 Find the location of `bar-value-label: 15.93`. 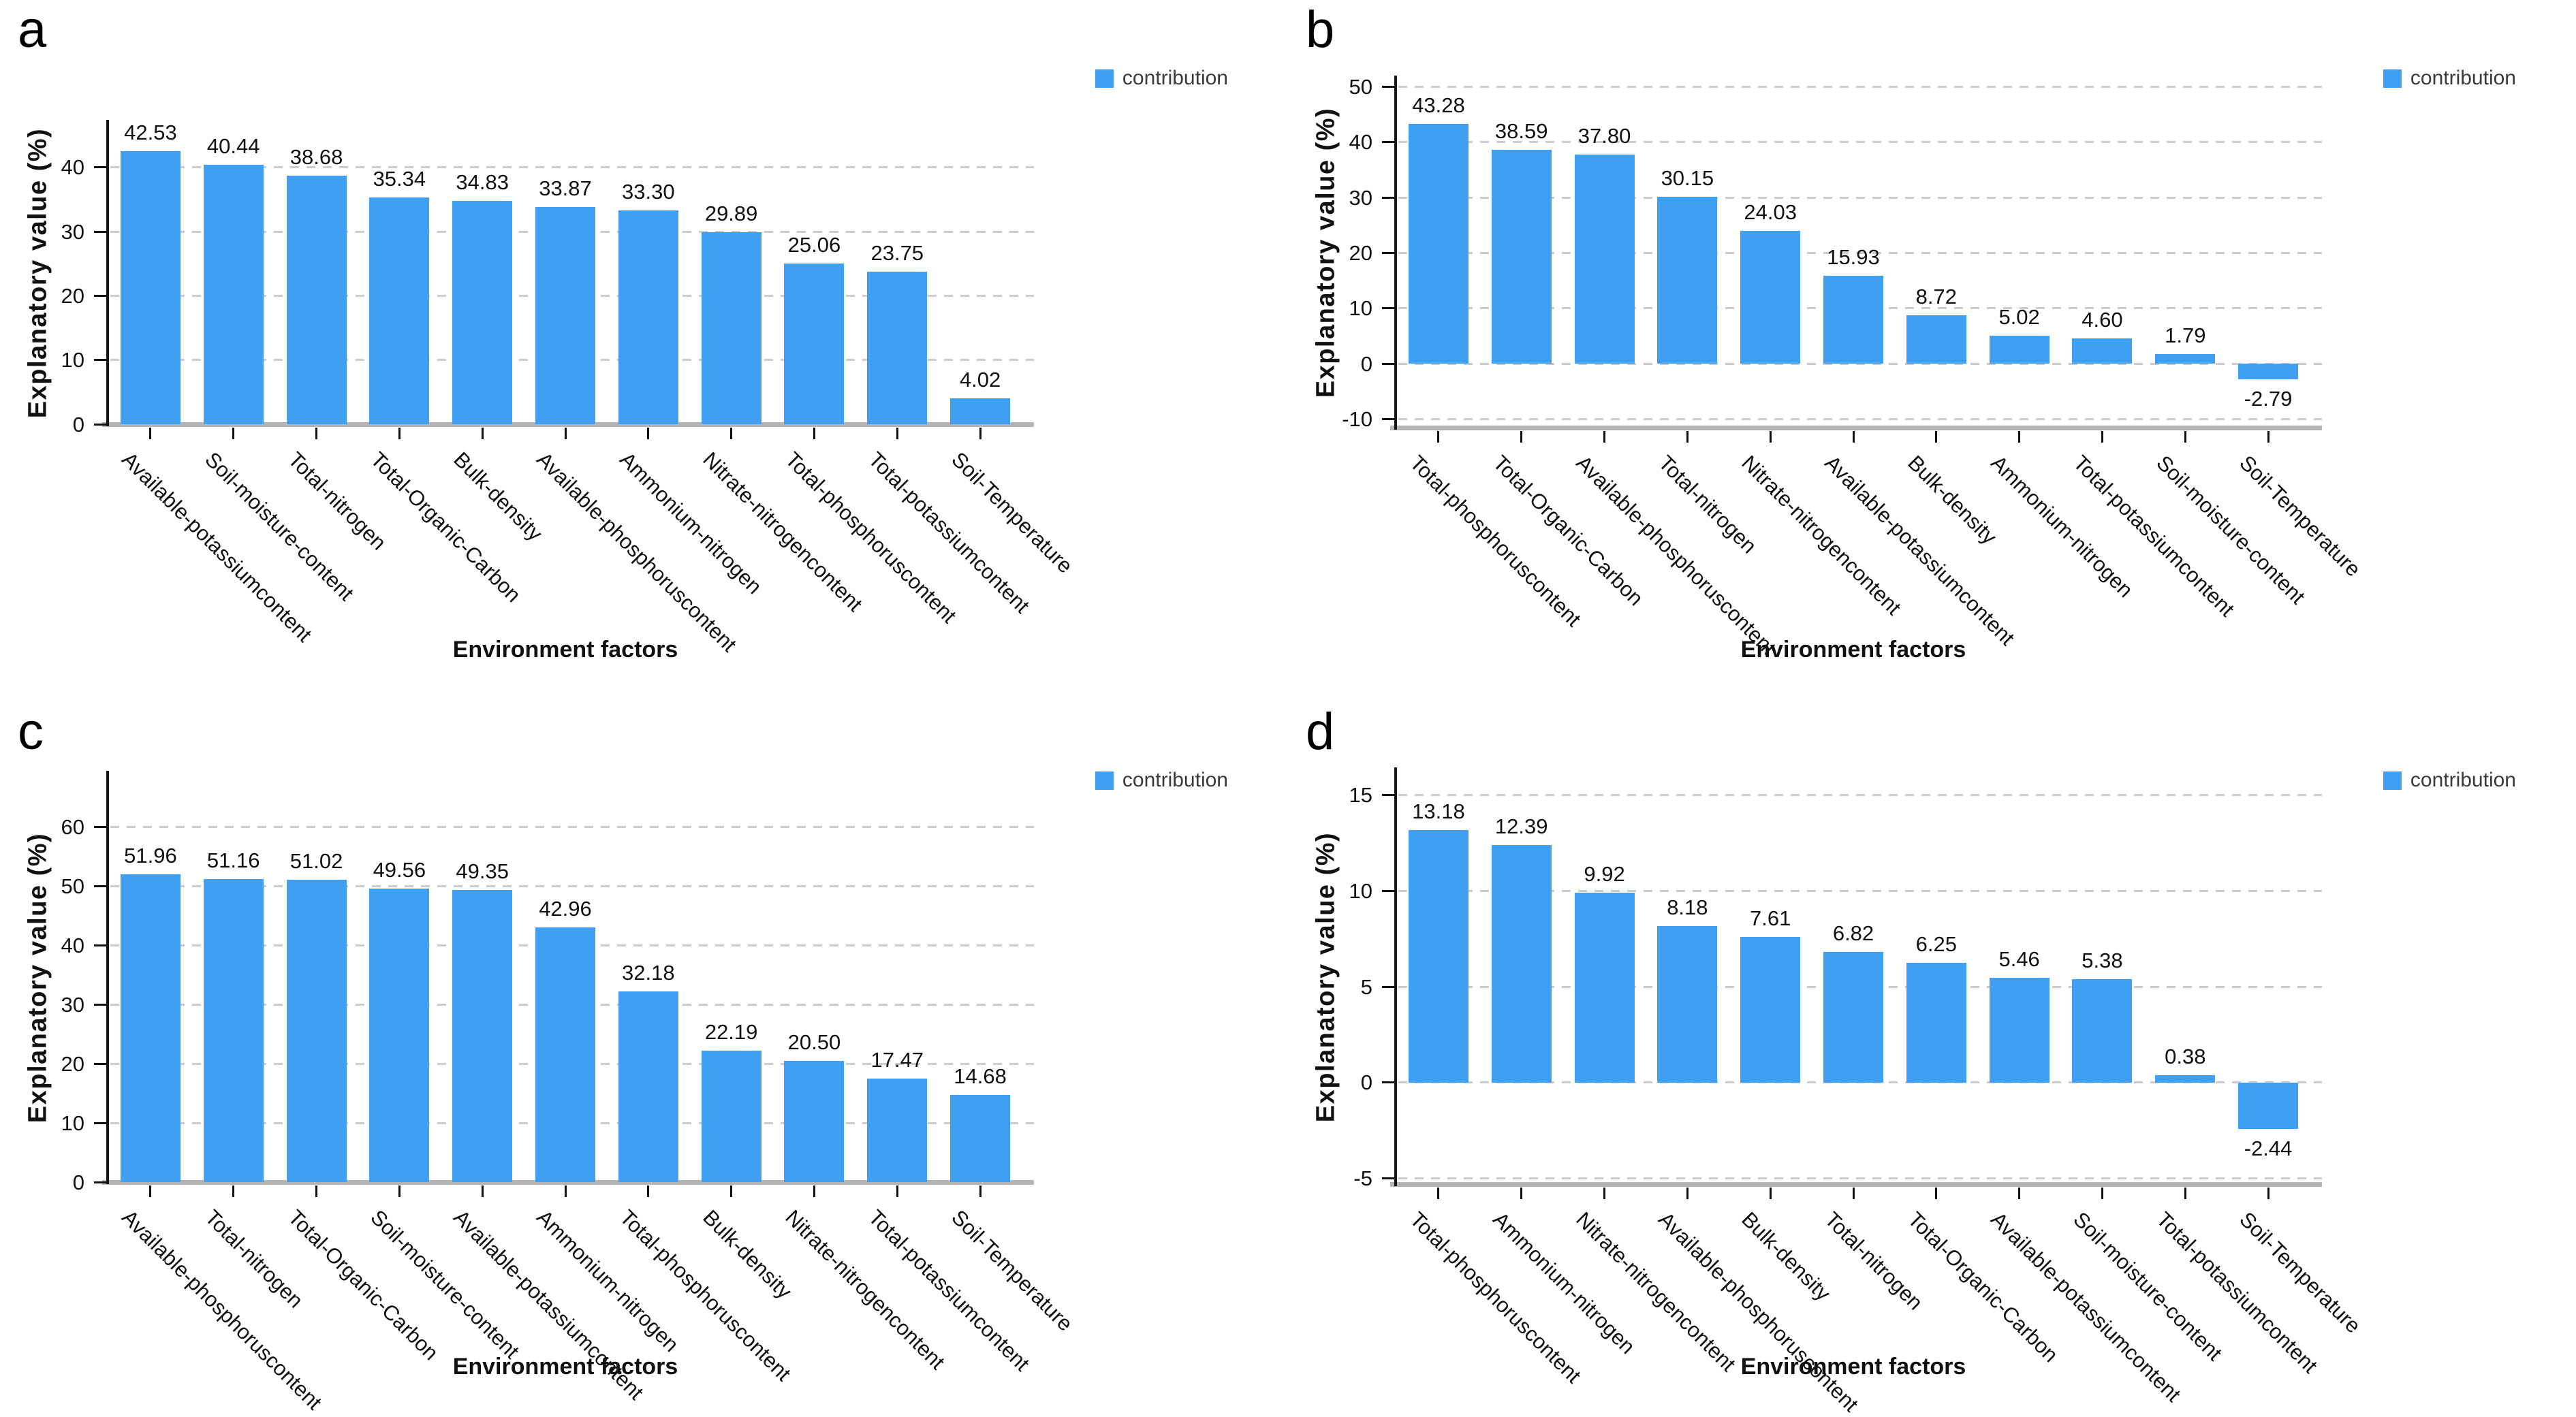

bar-value-label: 15.93 is located at coordinates (1853, 256).